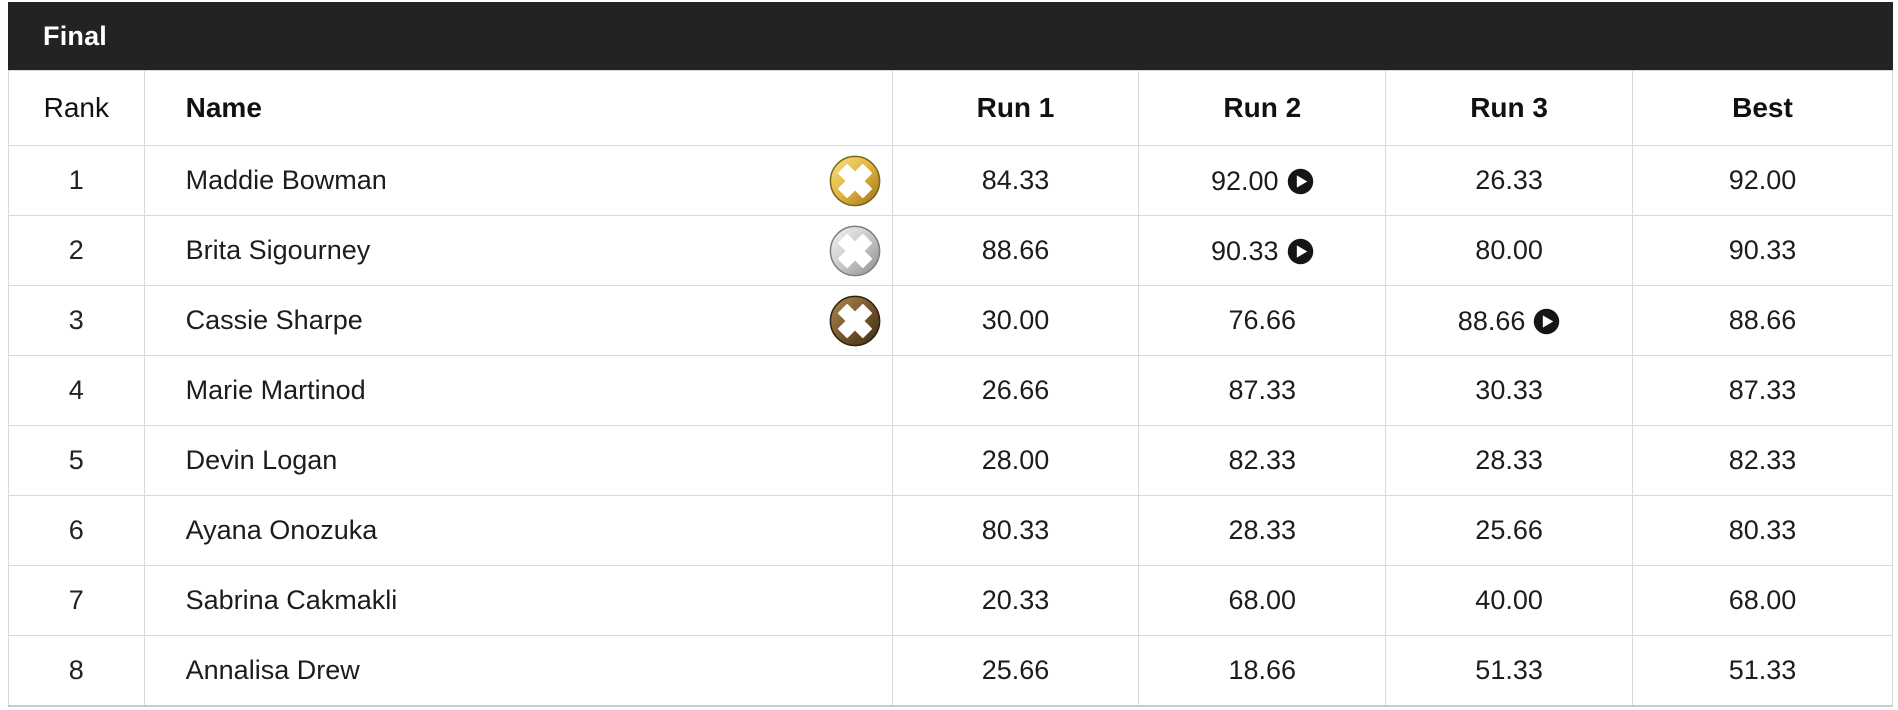 The height and width of the screenshot is (710, 1898). I want to click on run2-cell: 76.66, so click(1262, 320).